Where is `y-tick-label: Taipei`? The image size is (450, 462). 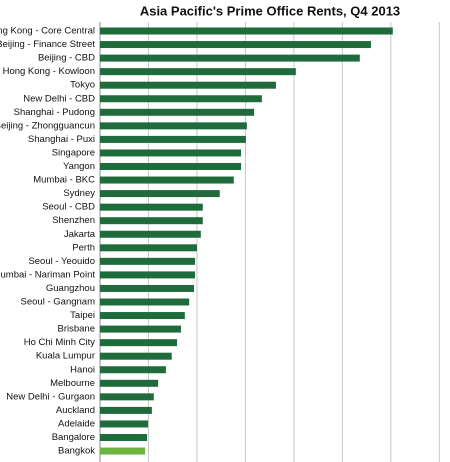
y-tick-label: Taipei is located at coordinates (82, 315).